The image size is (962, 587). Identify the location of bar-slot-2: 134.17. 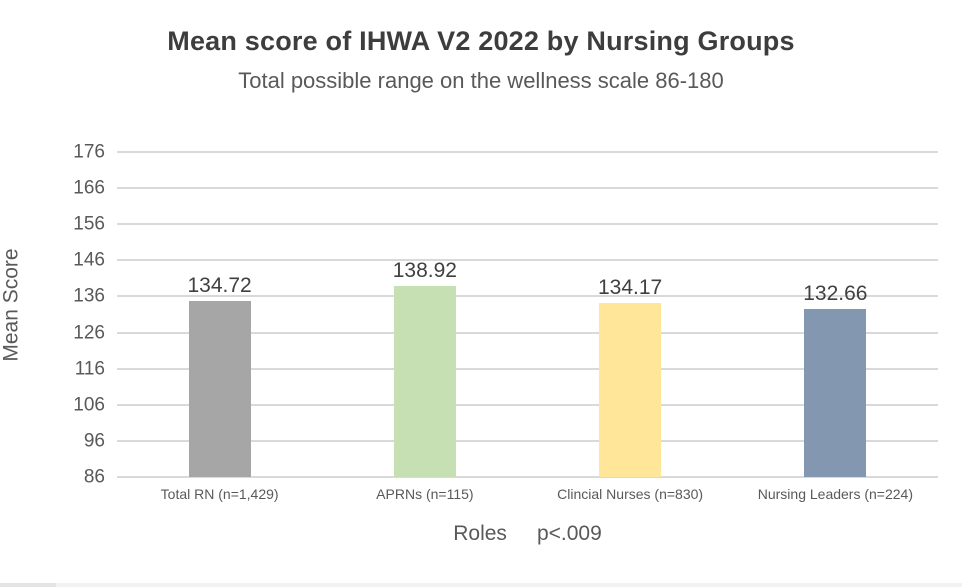
(630, 314).